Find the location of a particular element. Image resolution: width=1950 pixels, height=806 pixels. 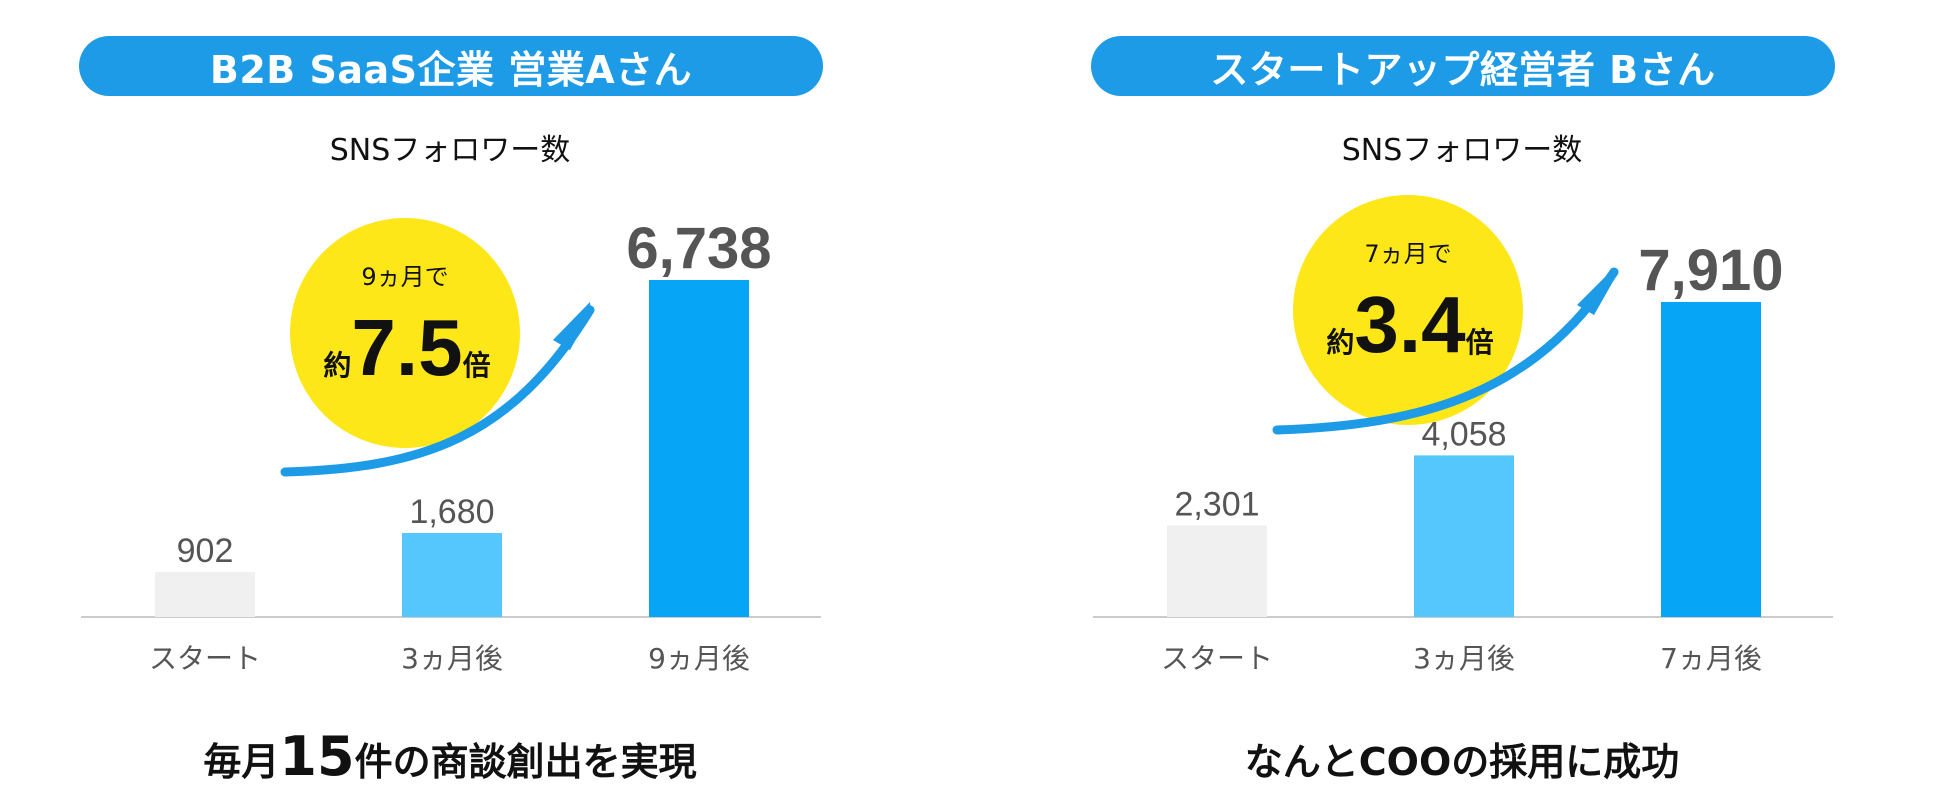

bubble-multiplier: 約3.4倍 is located at coordinates (1409, 324).